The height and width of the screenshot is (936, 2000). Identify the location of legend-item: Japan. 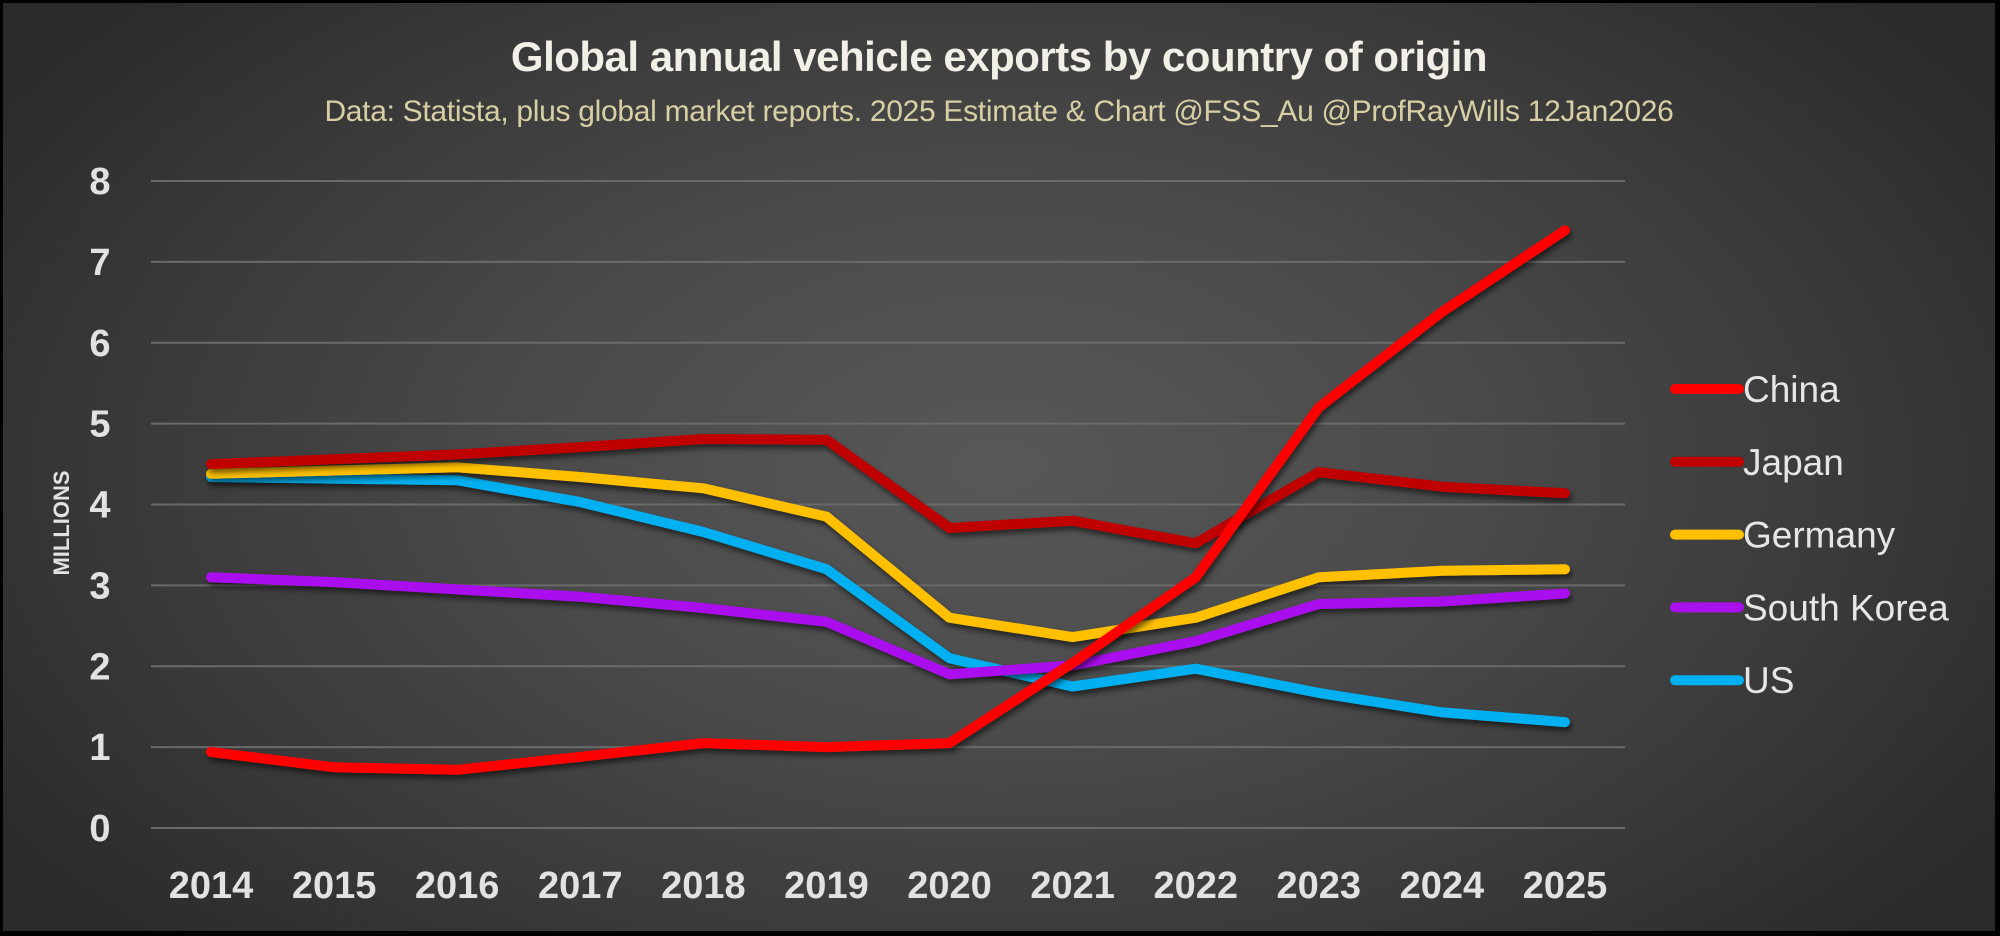
(1757, 462).